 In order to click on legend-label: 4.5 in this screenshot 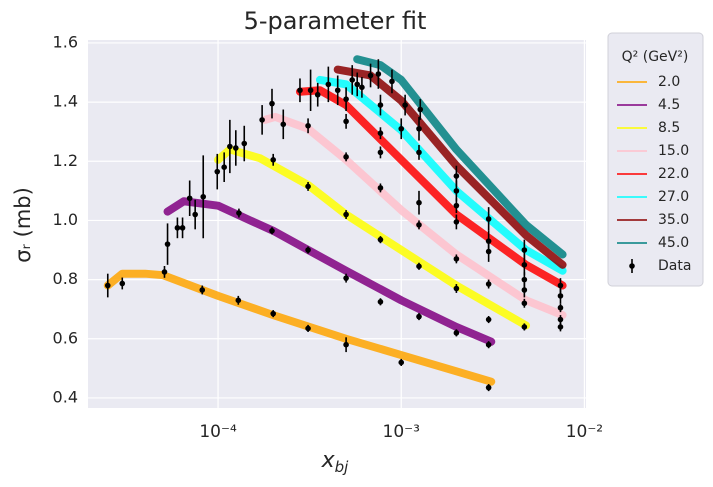, I will do `click(669, 105)`.